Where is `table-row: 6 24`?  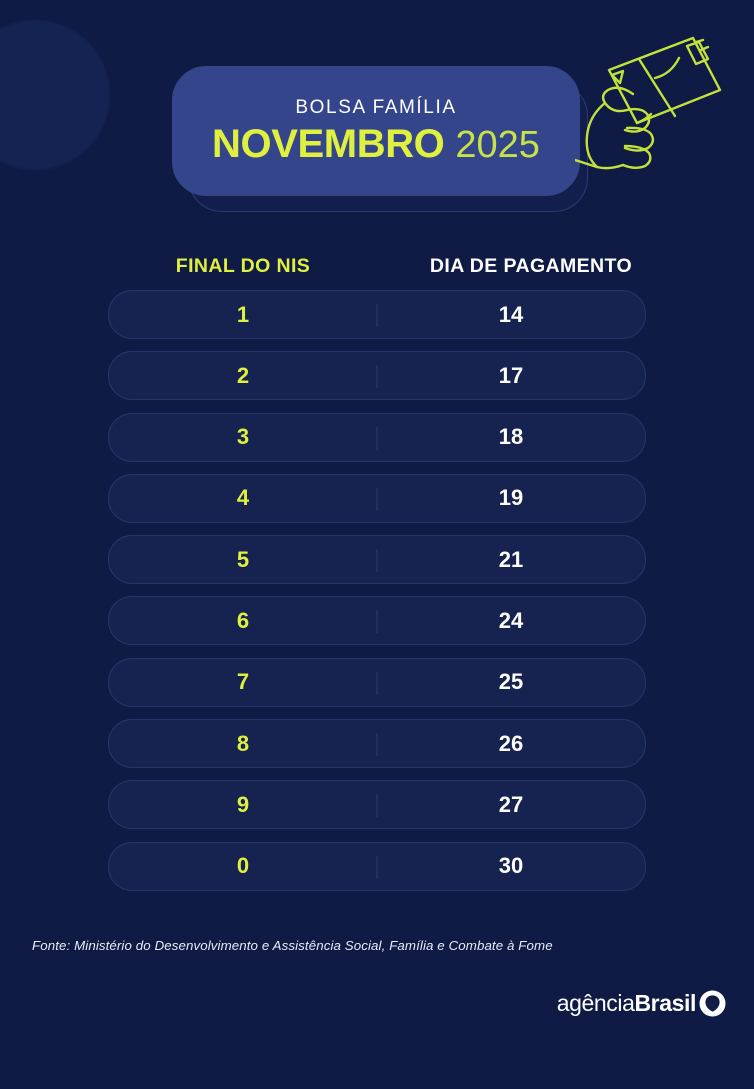 table-row: 6 24 is located at coordinates (377, 621).